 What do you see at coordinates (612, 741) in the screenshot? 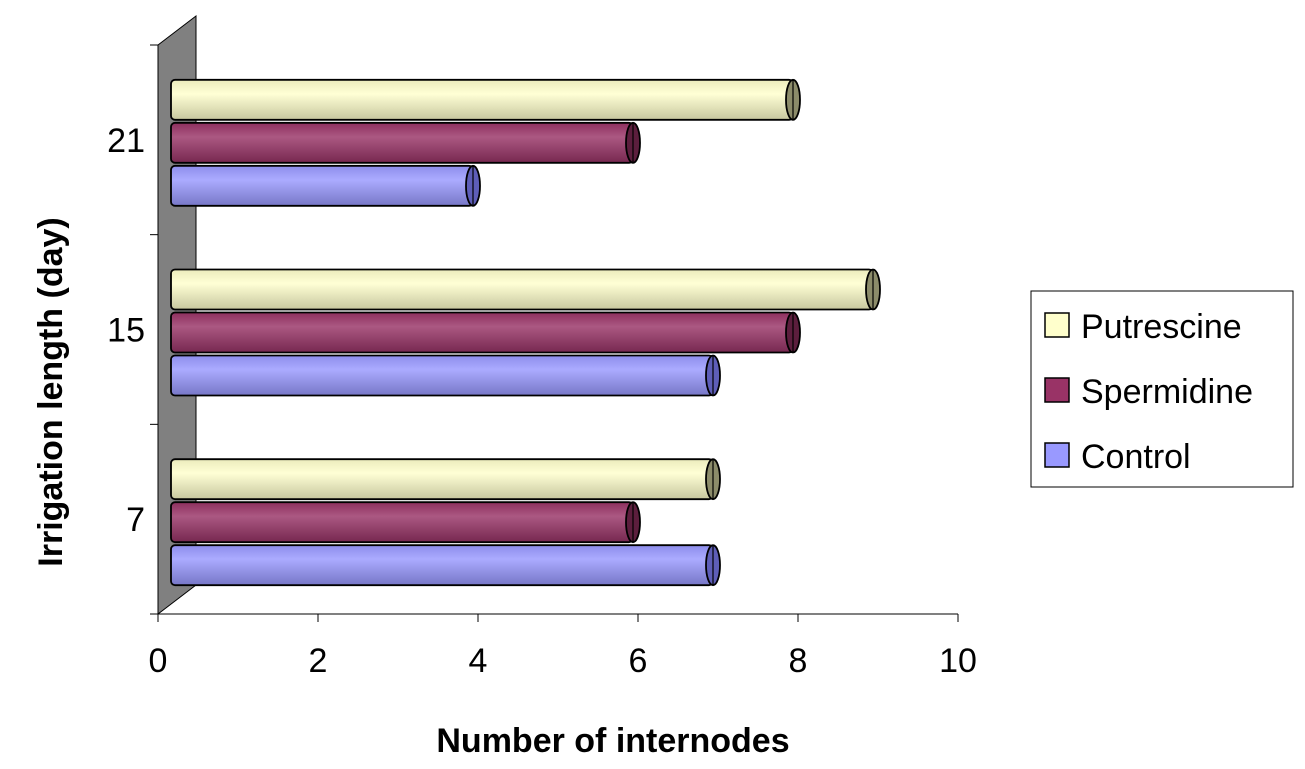
I see `x-axis-title: Number of internodes` at bounding box center [612, 741].